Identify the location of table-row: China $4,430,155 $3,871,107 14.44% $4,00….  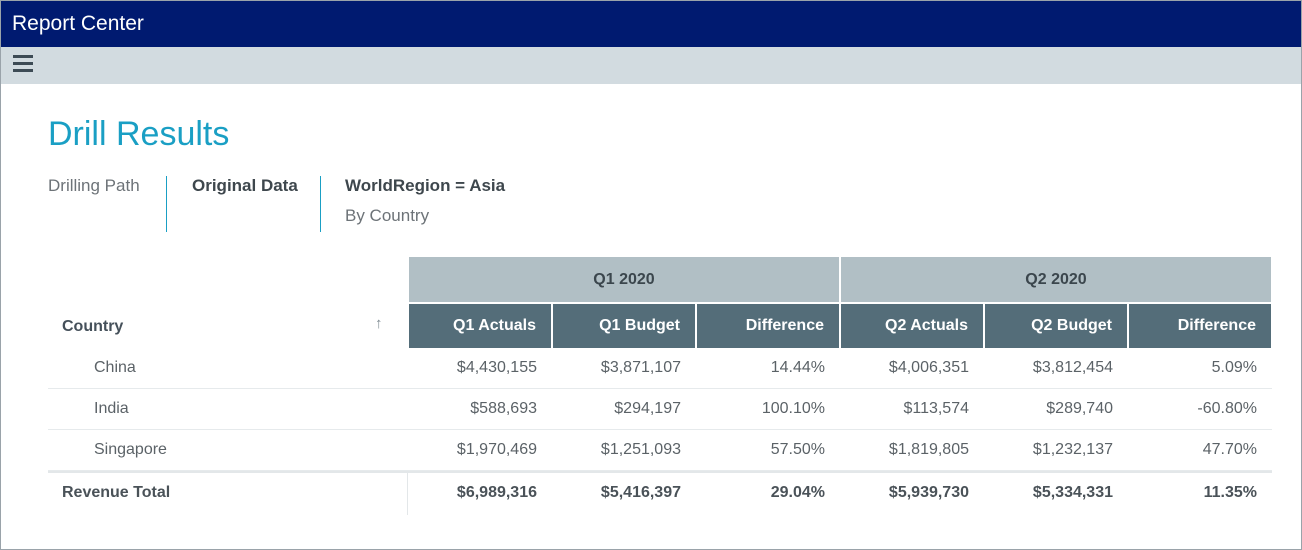
(660, 368).